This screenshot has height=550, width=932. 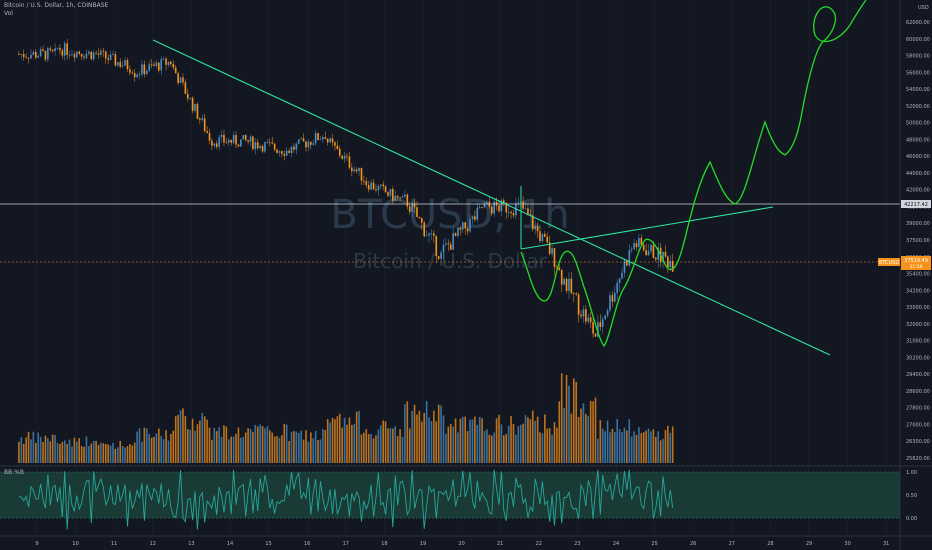 What do you see at coordinates (577, 544) in the screenshot?
I see `date-tick-label: 23` at bounding box center [577, 544].